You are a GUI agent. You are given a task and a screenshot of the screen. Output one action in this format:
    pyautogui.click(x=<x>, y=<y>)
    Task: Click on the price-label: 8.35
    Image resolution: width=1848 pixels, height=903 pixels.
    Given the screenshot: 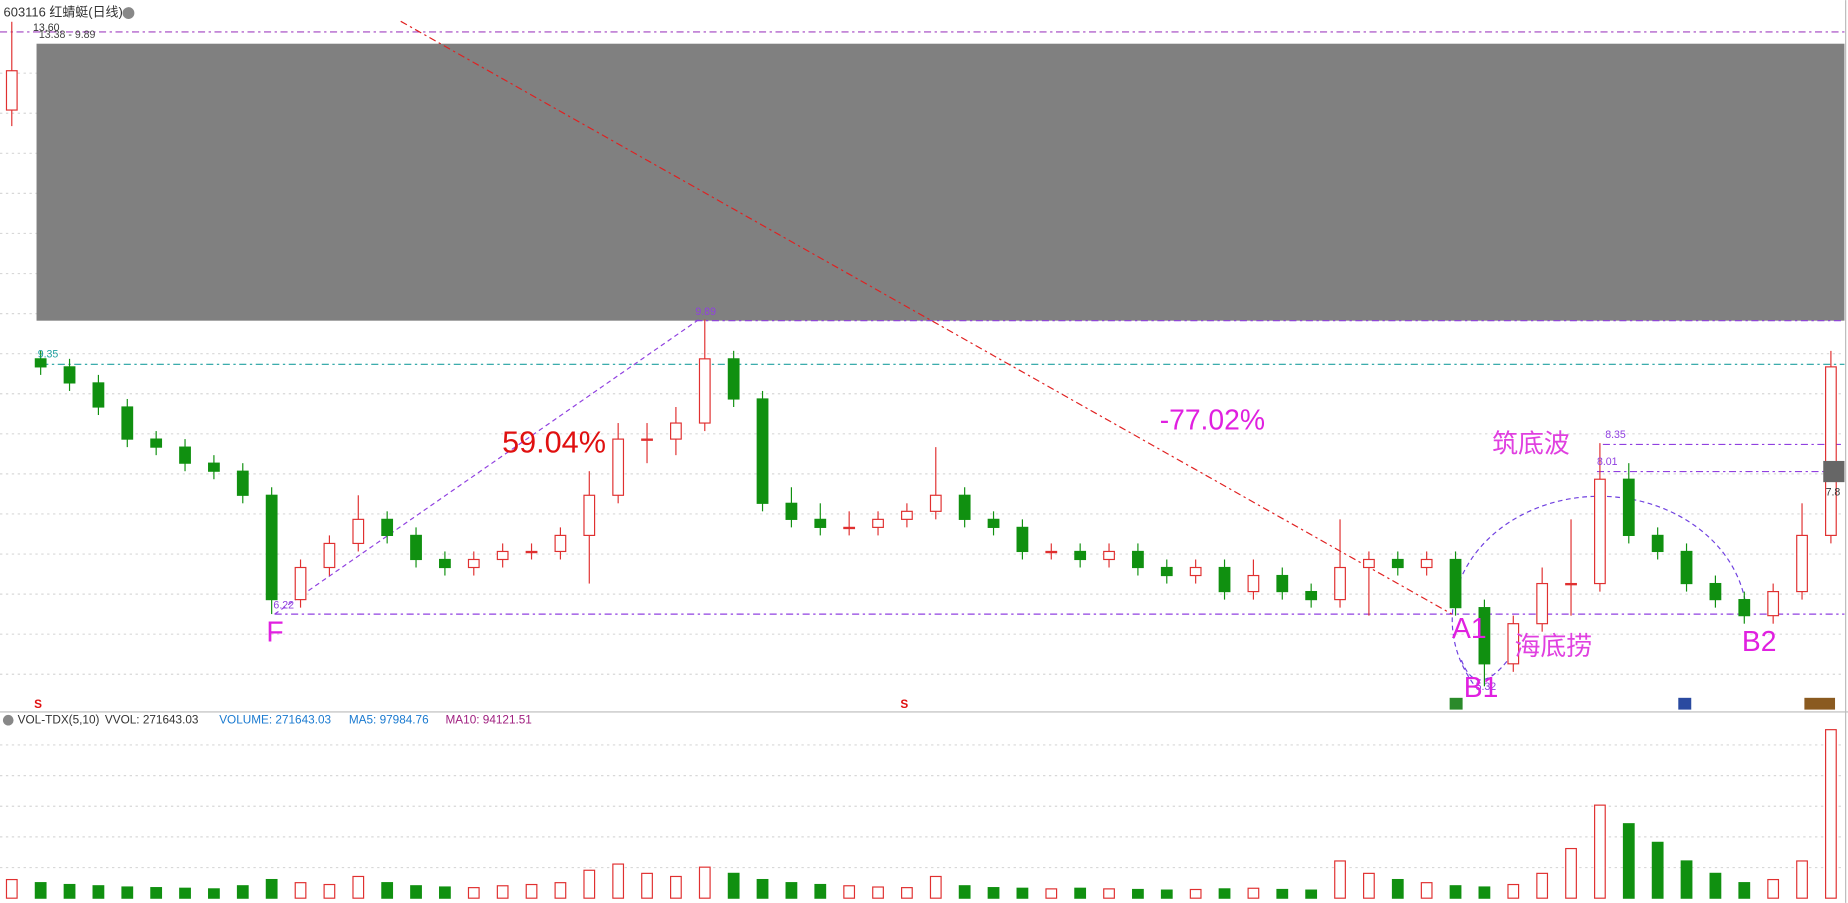 What is the action you would take?
    pyautogui.click(x=1615, y=435)
    